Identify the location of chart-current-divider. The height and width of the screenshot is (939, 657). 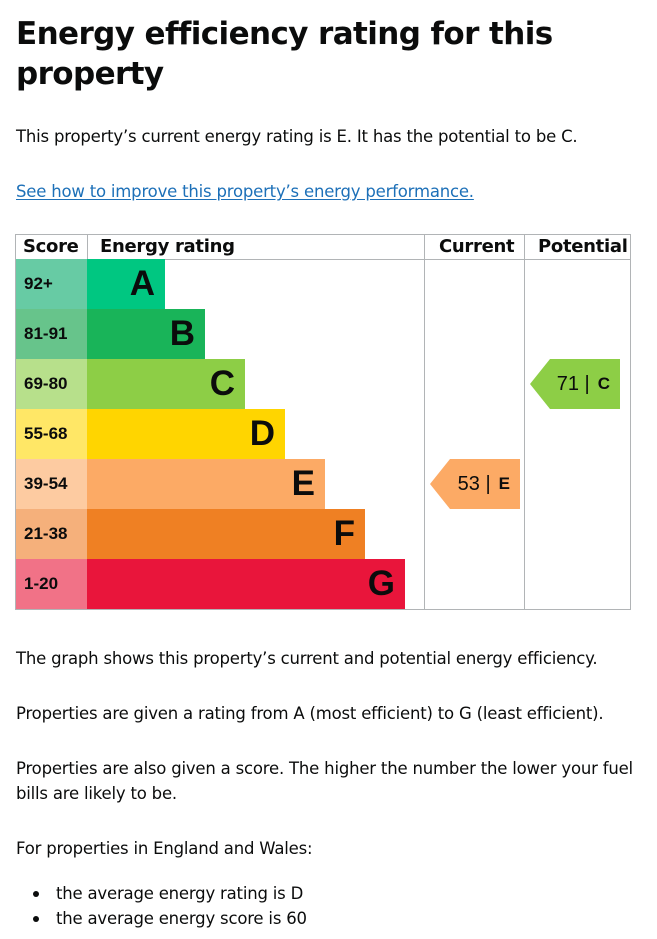
(424, 422).